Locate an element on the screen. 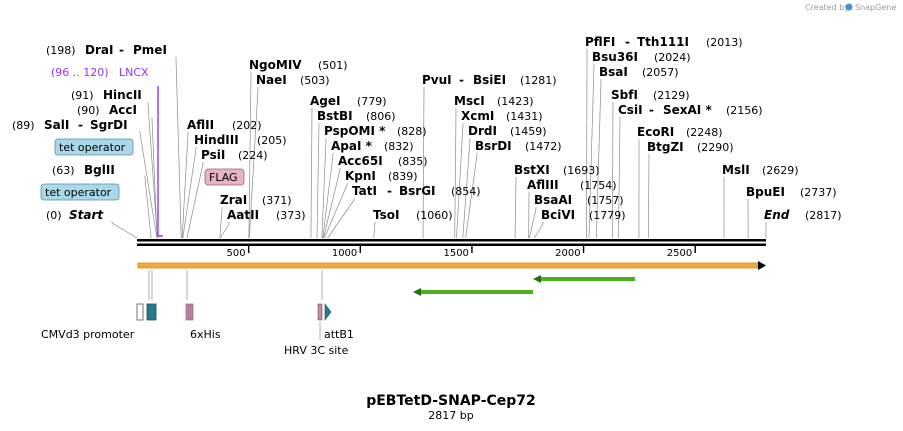 The image size is (903, 431). lncx-range: (96 .. 120) is located at coordinates (80, 72).